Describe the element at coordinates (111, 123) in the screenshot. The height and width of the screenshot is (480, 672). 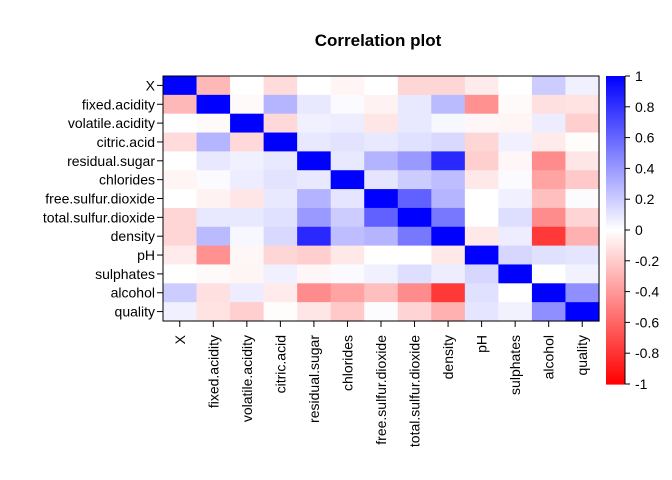
I see `y-tick-label: volatile.acidity` at that location.